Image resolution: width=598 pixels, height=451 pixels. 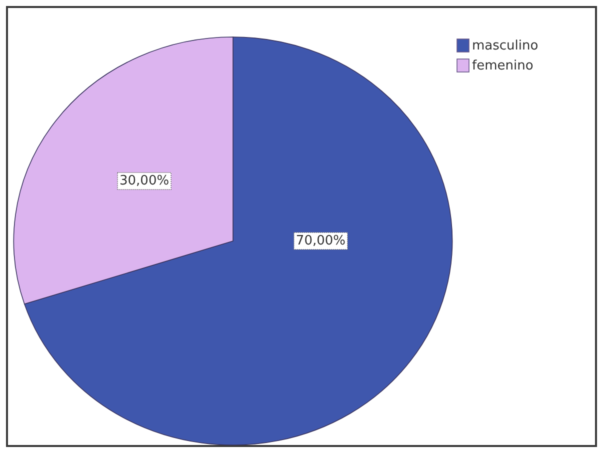 I want to click on data-label: 30,00%, so click(x=145, y=181).